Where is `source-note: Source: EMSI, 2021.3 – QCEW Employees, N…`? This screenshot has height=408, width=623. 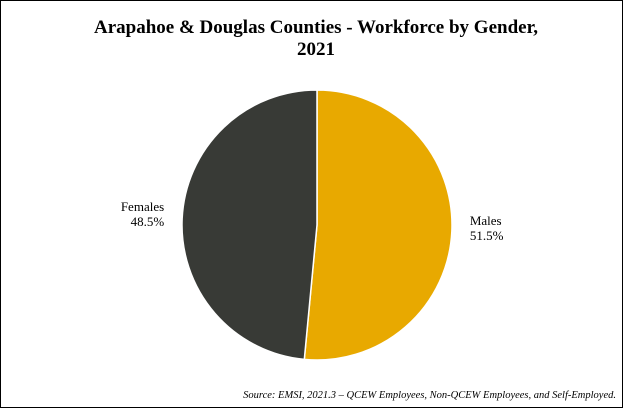
source-note: Source: EMSI, 2021.3 – QCEW Employees, N… is located at coordinates (429, 395).